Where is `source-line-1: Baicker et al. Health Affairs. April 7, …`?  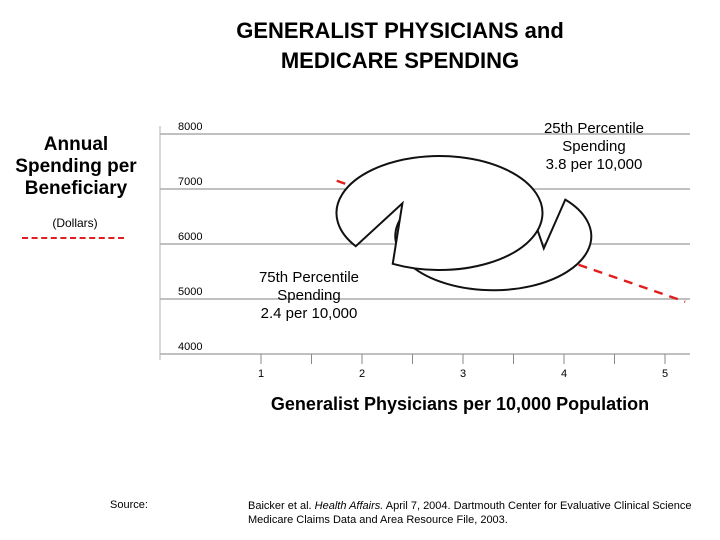 source-line-1: Baicker et al. Health Affairs. April 7, … is located at coordinates (478, 506).